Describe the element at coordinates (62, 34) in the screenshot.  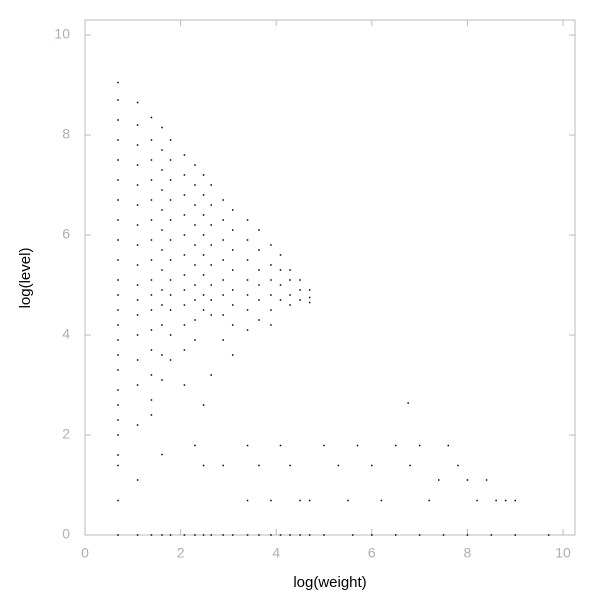
I see `y-tick-label: 10` at that location.